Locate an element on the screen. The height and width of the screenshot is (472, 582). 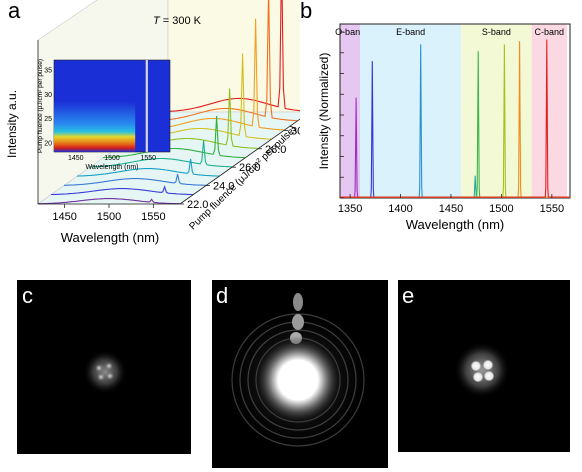
panel-e-letter: e is located at coordinates (408, 295).